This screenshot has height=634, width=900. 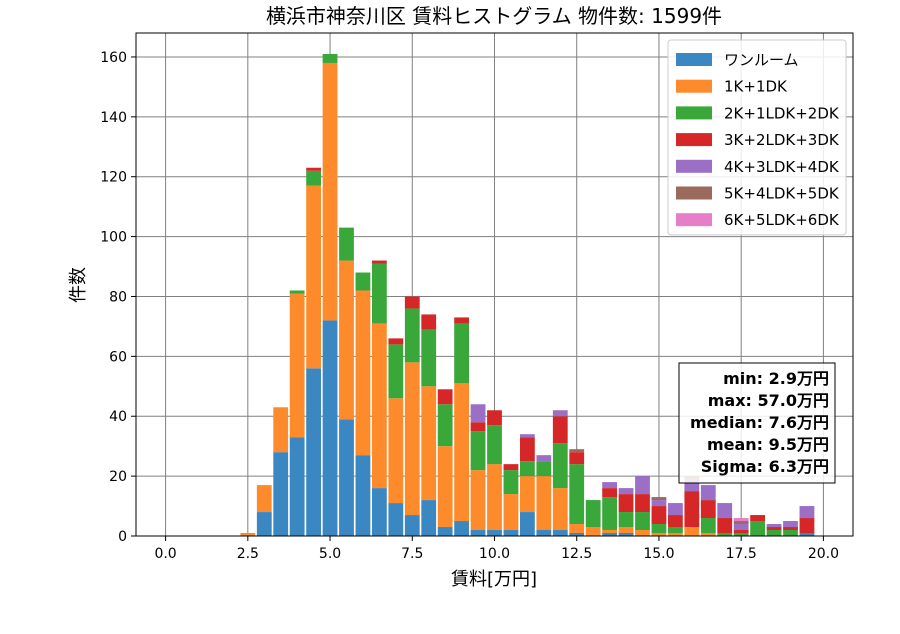 I want to click on legend-label-0: ワンルーム, so click(x=761, y=60).